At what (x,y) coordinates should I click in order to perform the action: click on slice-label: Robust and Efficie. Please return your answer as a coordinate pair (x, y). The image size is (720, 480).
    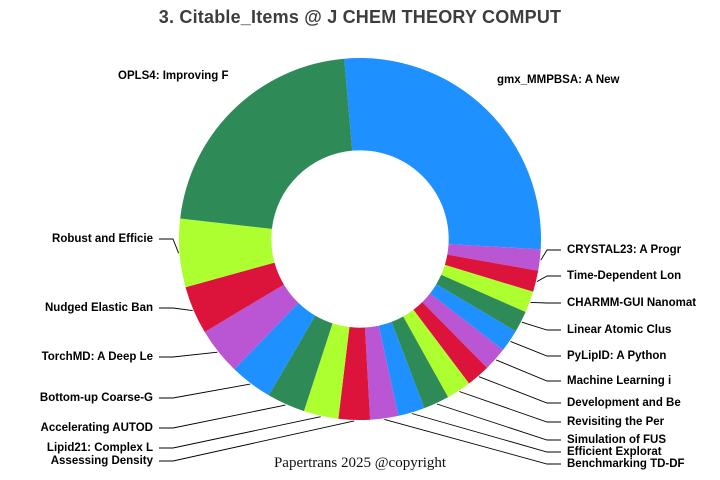
    Looking at the image, I should click on (102, 239).